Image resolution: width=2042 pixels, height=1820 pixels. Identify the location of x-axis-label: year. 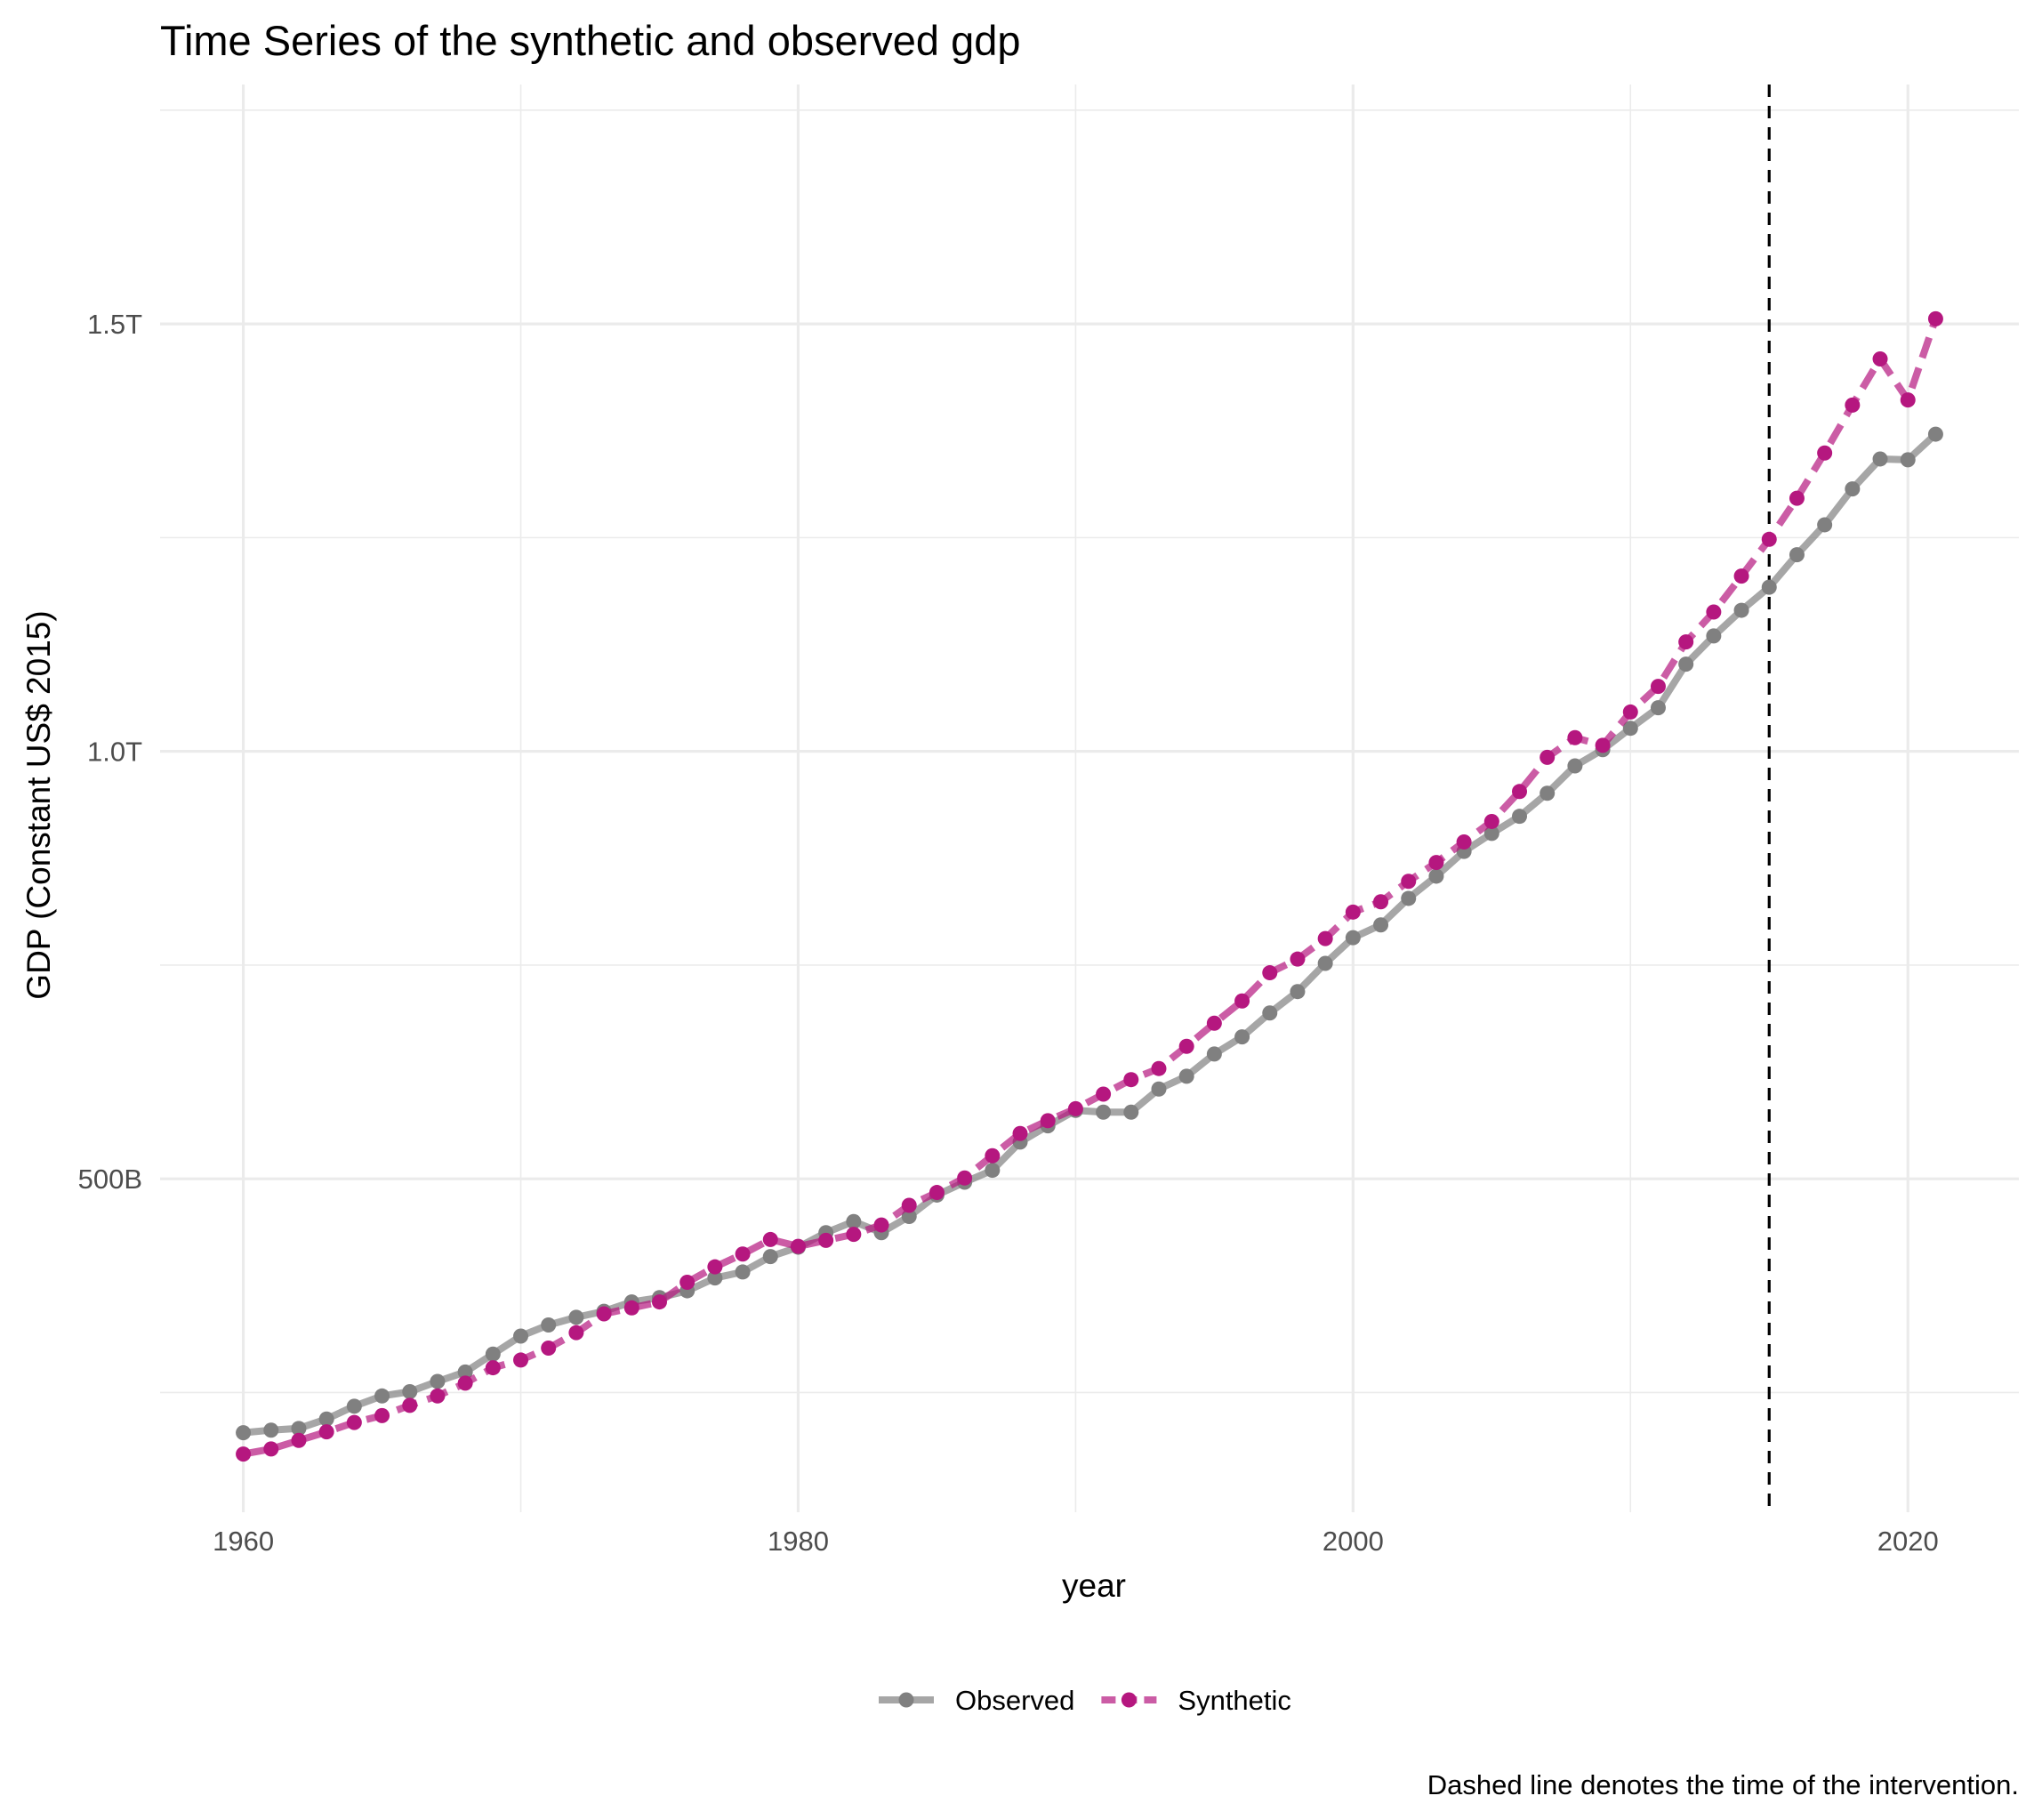
(1094, 1585).